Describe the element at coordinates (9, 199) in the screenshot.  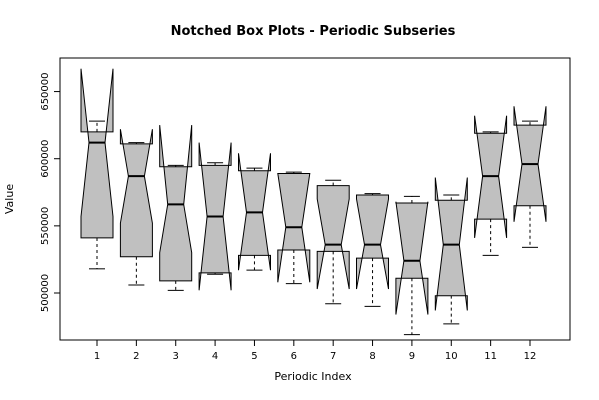
I see `y-axis-label: Value` at that location.